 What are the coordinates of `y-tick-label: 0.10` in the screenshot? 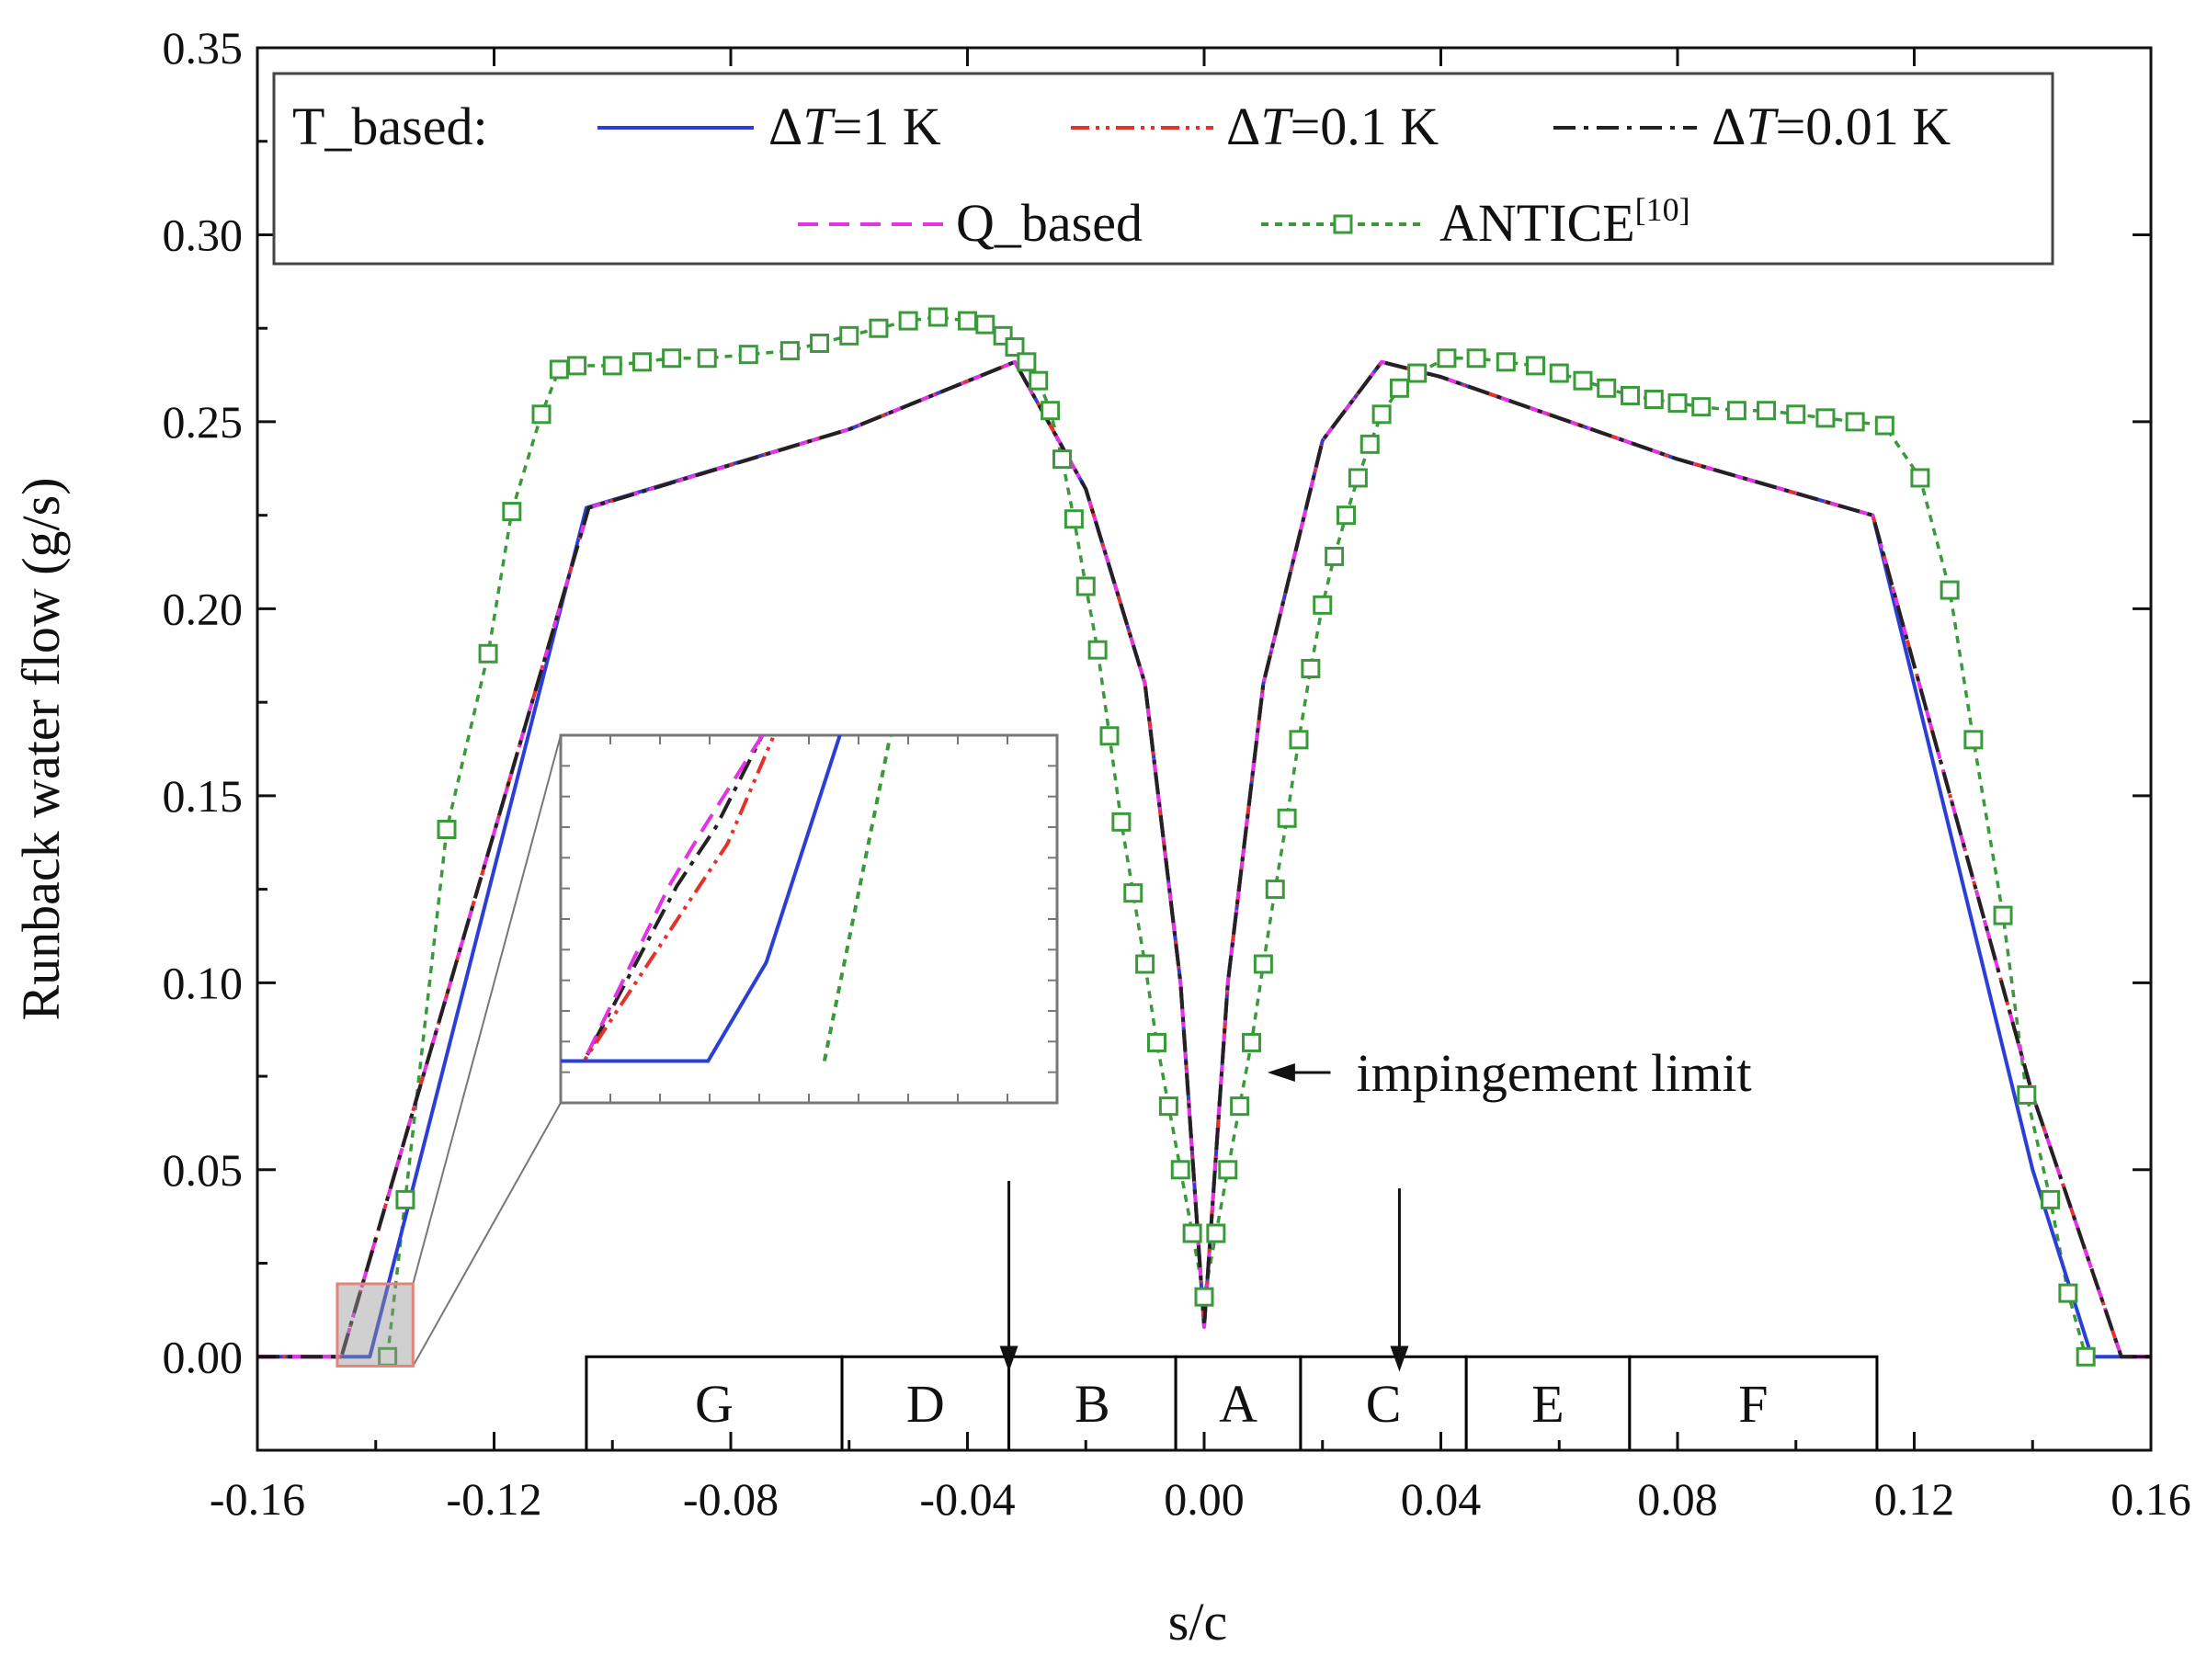 It's located at (204, 982).